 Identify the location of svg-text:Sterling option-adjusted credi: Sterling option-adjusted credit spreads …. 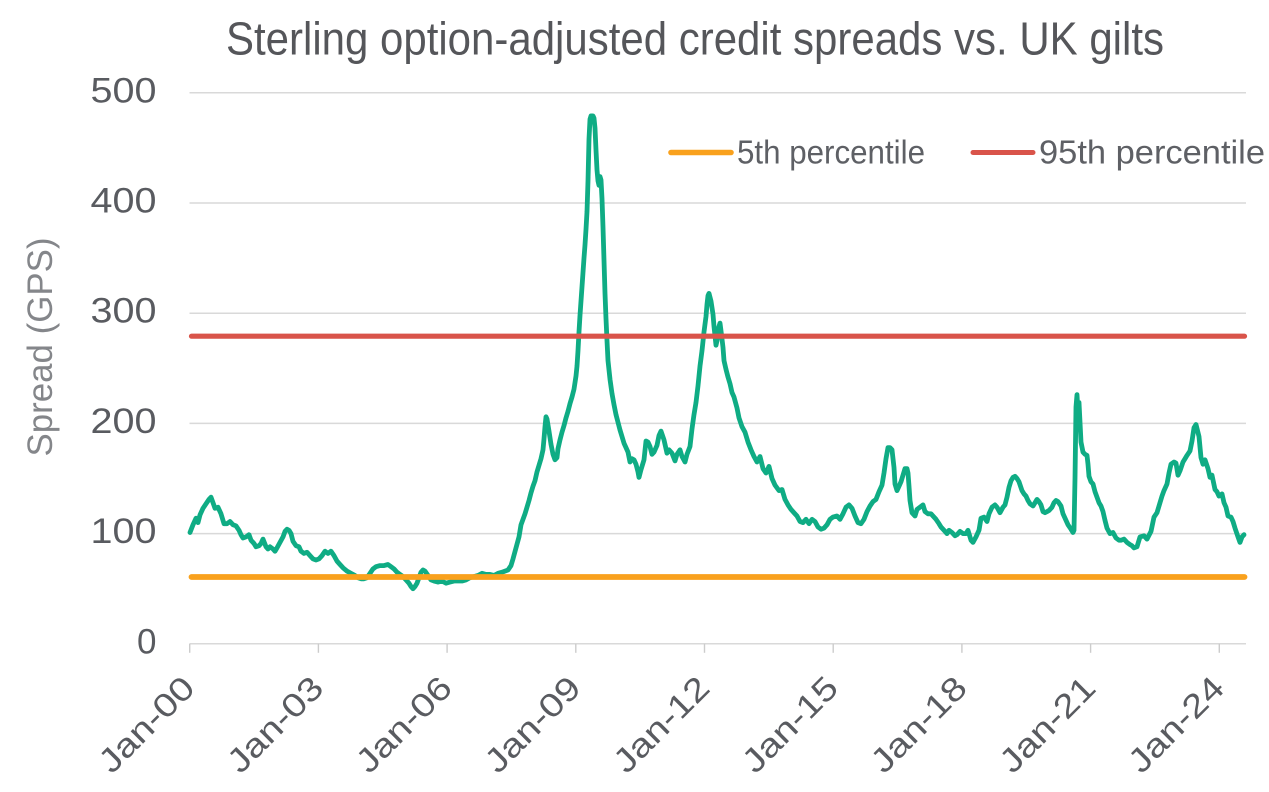
(695, 39).